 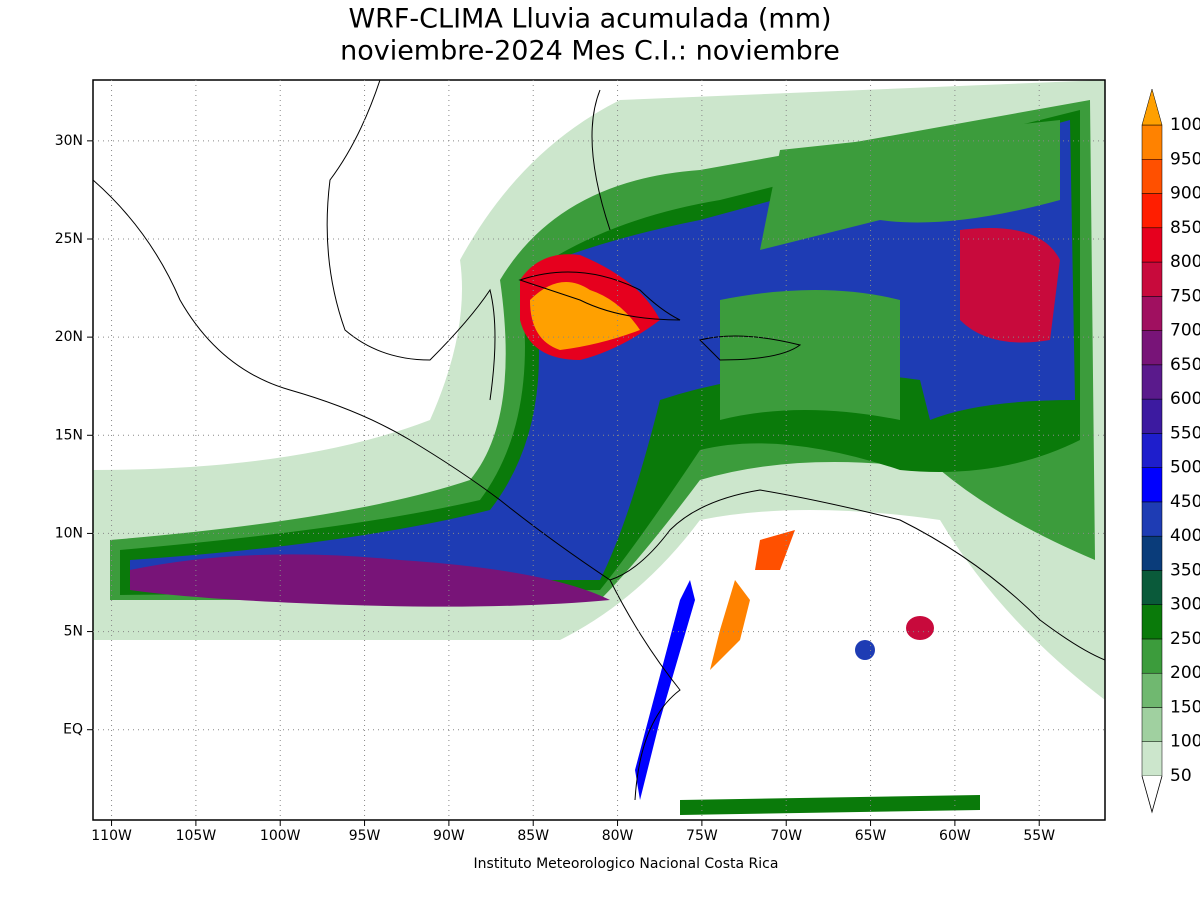 I want to click on colorbar-label: 450, so click(x=1185, y=502).